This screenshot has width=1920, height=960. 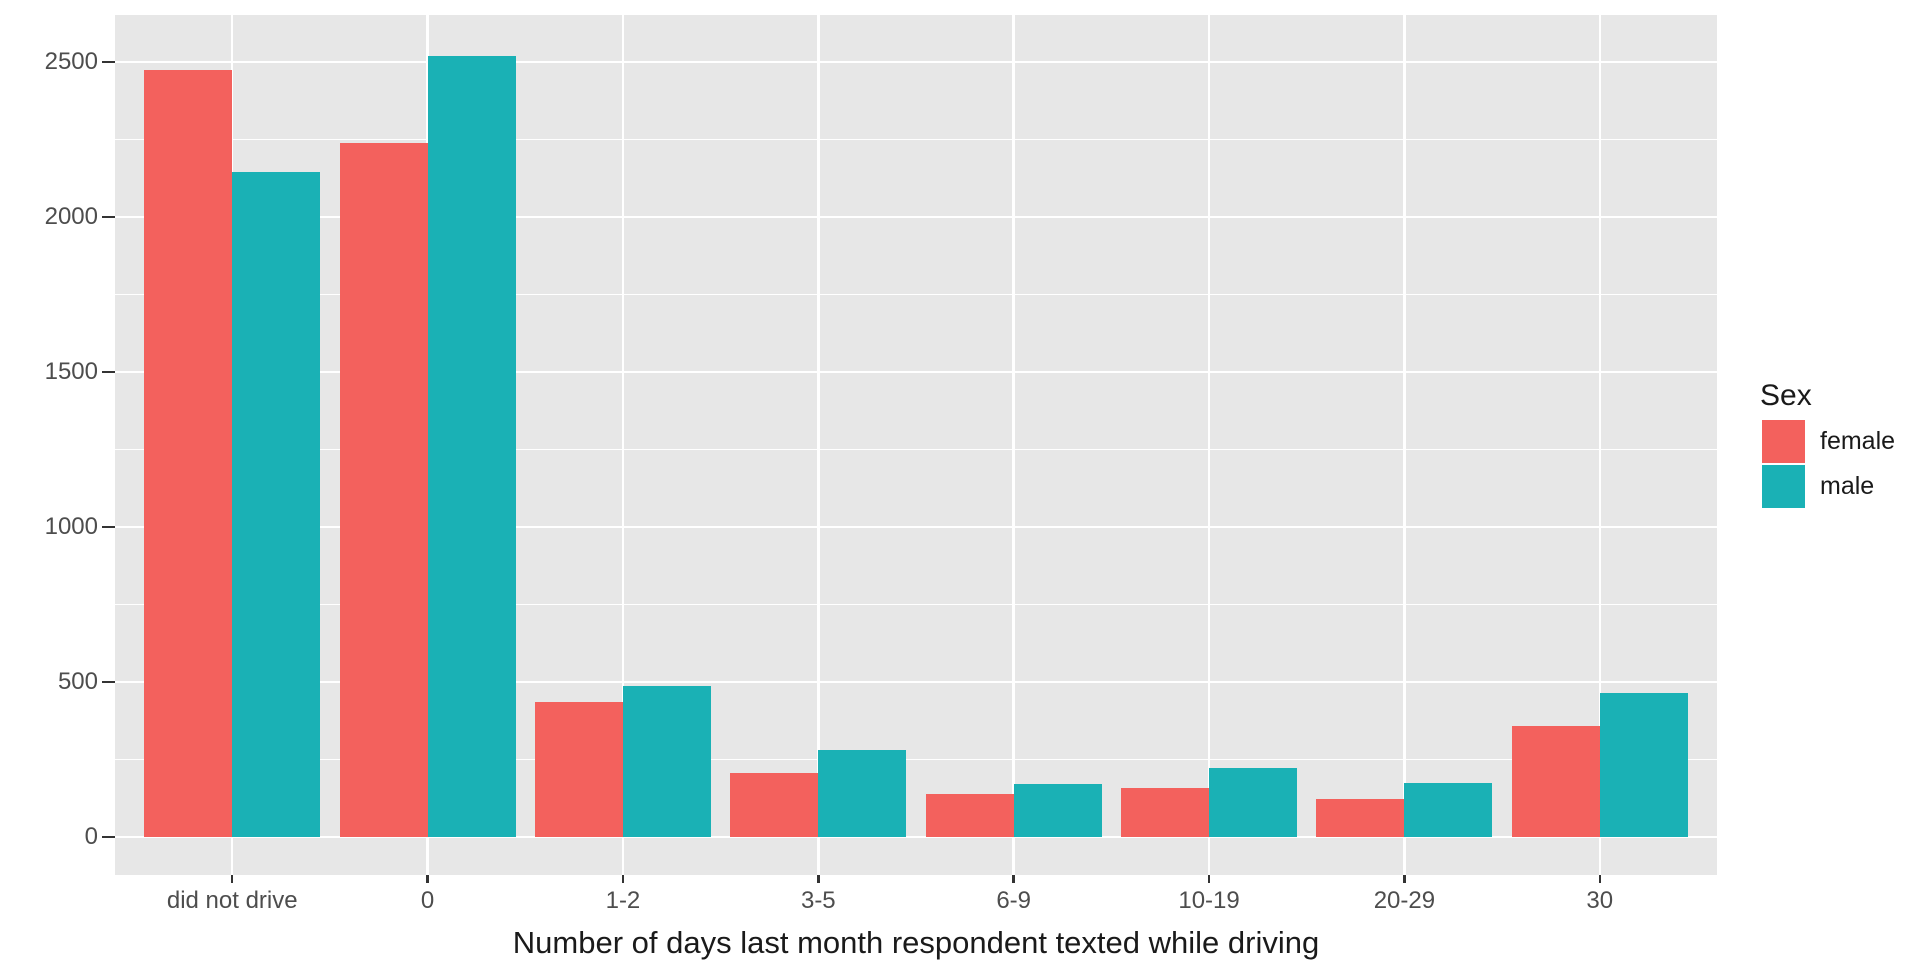 I want to click on x-tick-label: 20-29, so click(x=1404, y=900).